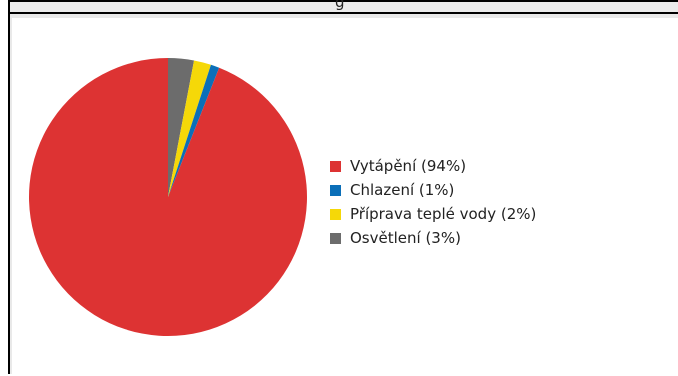  I want to click on title-bar: g, so click(344, 7).